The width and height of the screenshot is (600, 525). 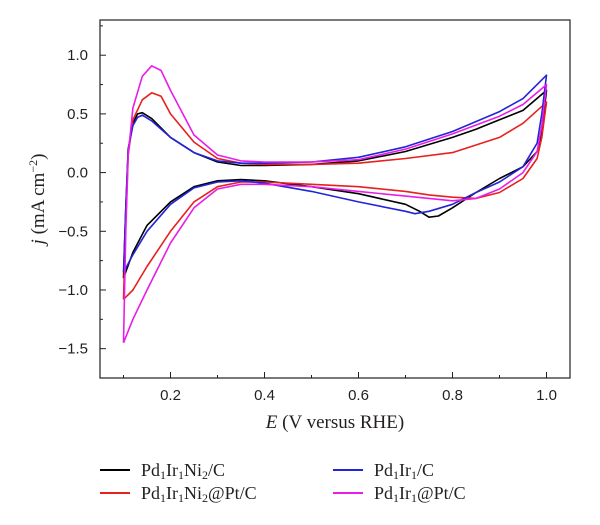 I want to click on x-tick-label: 1.0, so click(x=546, y=395).